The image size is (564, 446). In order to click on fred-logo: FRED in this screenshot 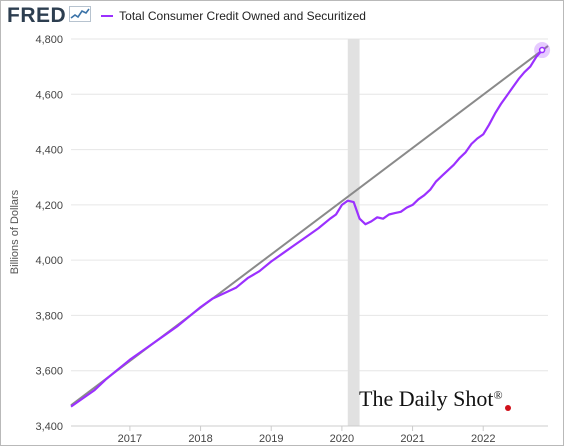, I will do `click(37, 15)`.